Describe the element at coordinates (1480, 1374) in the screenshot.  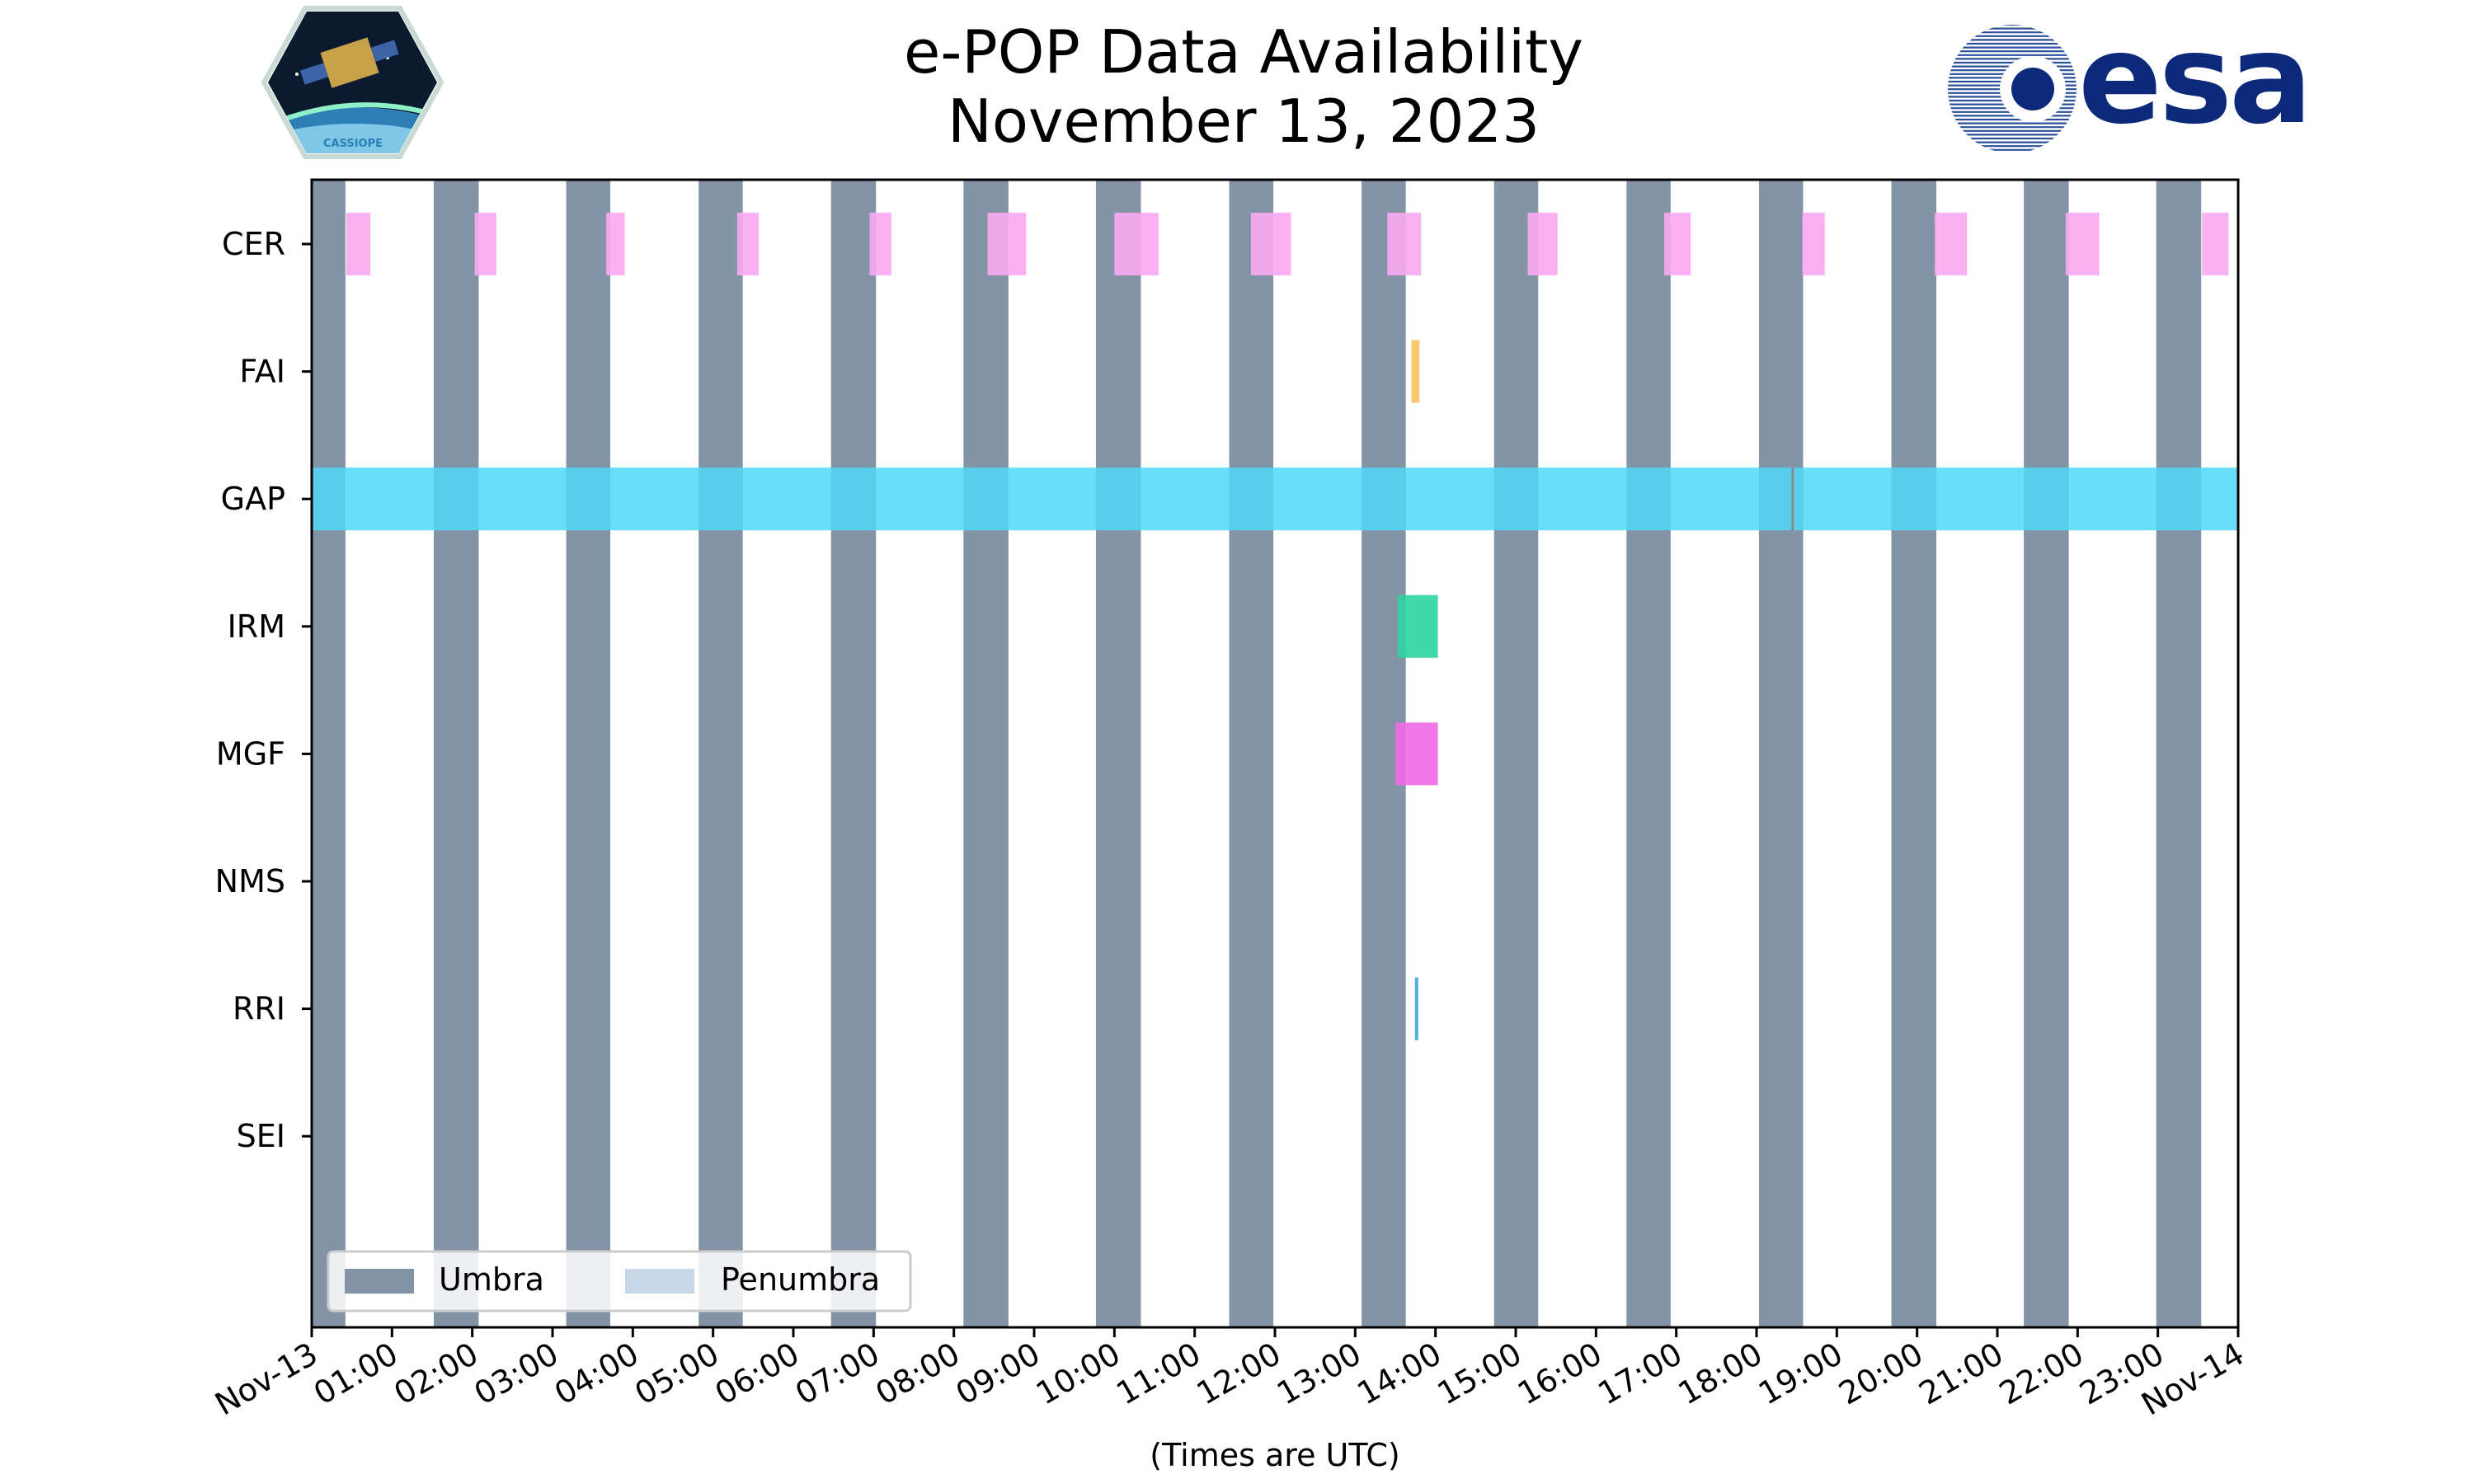
I see `x-tick-label: 15:00` at that location.